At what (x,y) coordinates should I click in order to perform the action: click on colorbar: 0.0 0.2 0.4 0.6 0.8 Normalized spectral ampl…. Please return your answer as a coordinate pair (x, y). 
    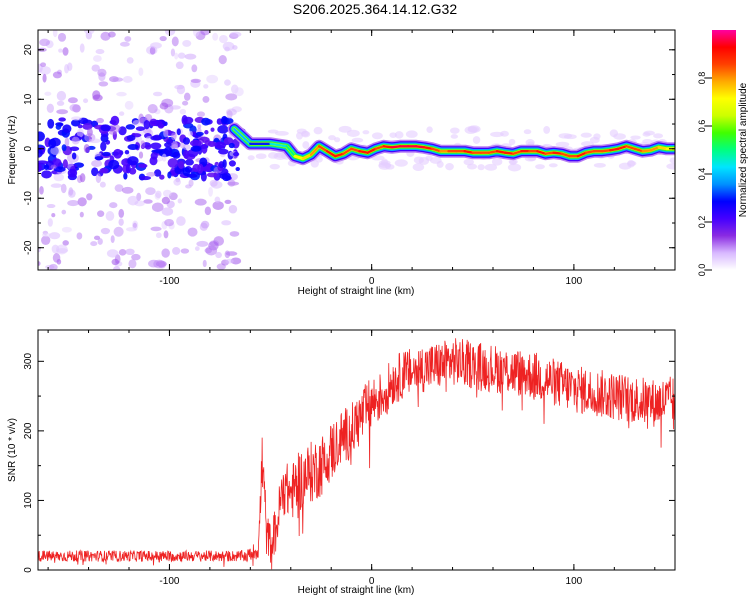
    Looking at the image, I should click on (723, 153).